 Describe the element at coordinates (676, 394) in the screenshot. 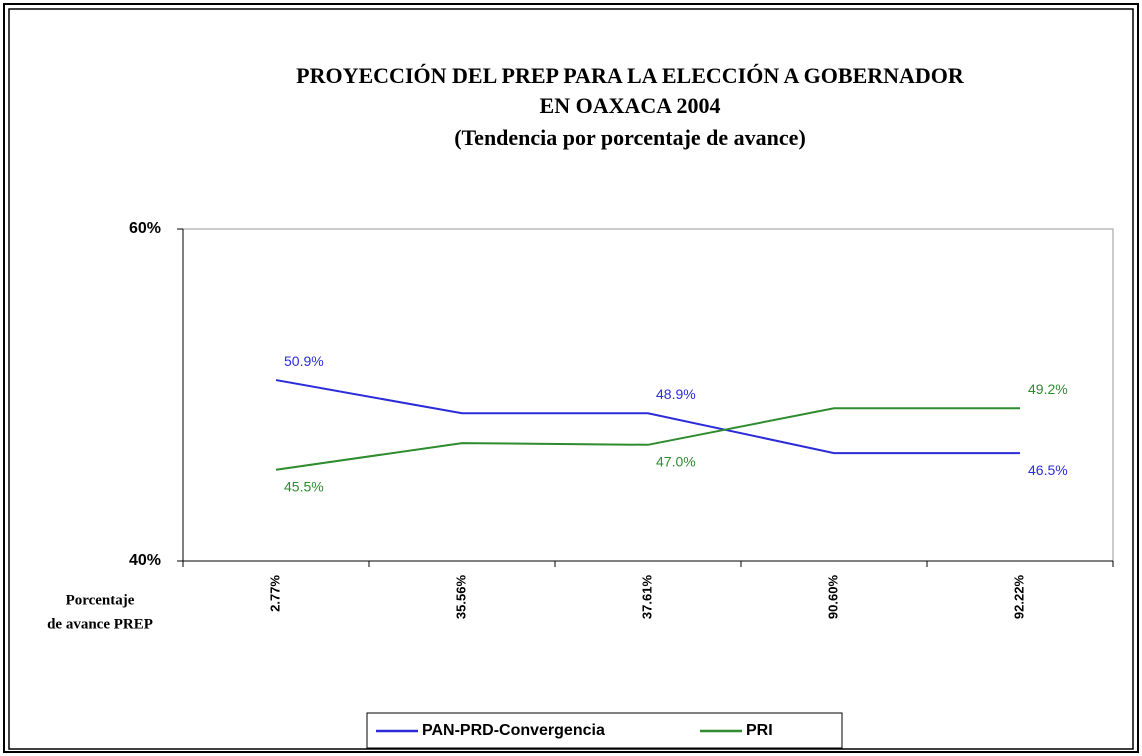

I see `data-label: 48.9%` at that location.